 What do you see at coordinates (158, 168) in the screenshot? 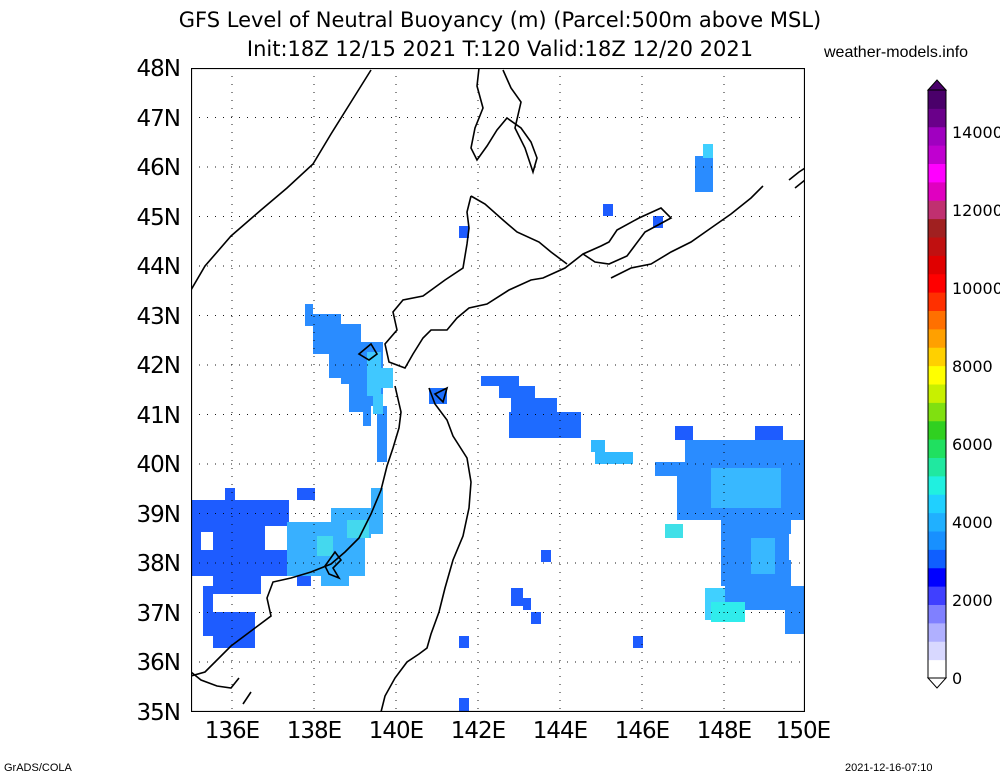
I see `lat-tick: 46N` at bounding box center [158, 168].